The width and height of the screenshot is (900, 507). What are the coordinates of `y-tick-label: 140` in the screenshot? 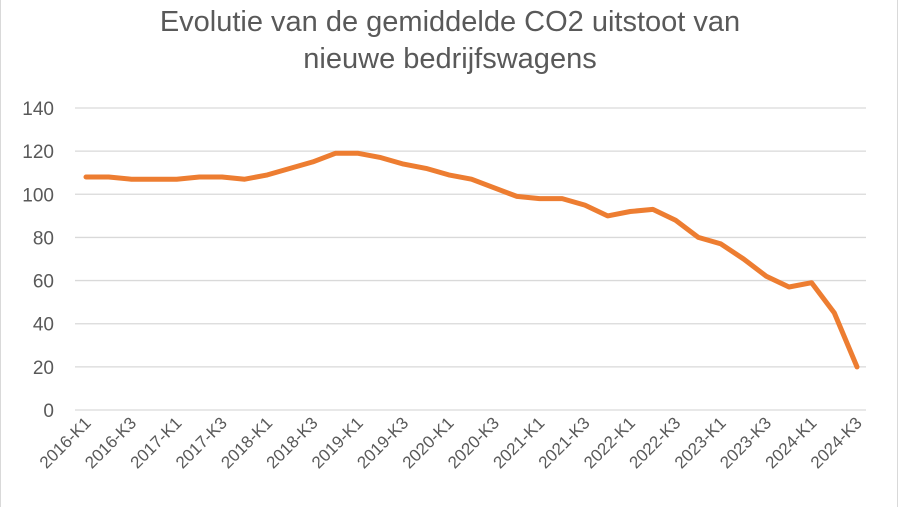 It's located at (38, 109).